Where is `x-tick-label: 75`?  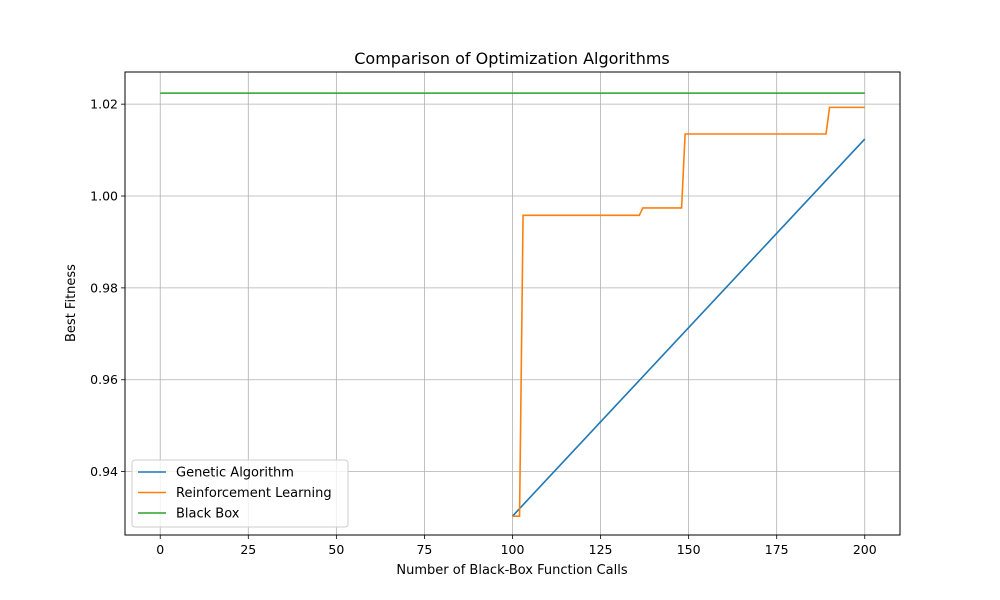 x-tick-label: 75 is located at coordinates (424, 549).